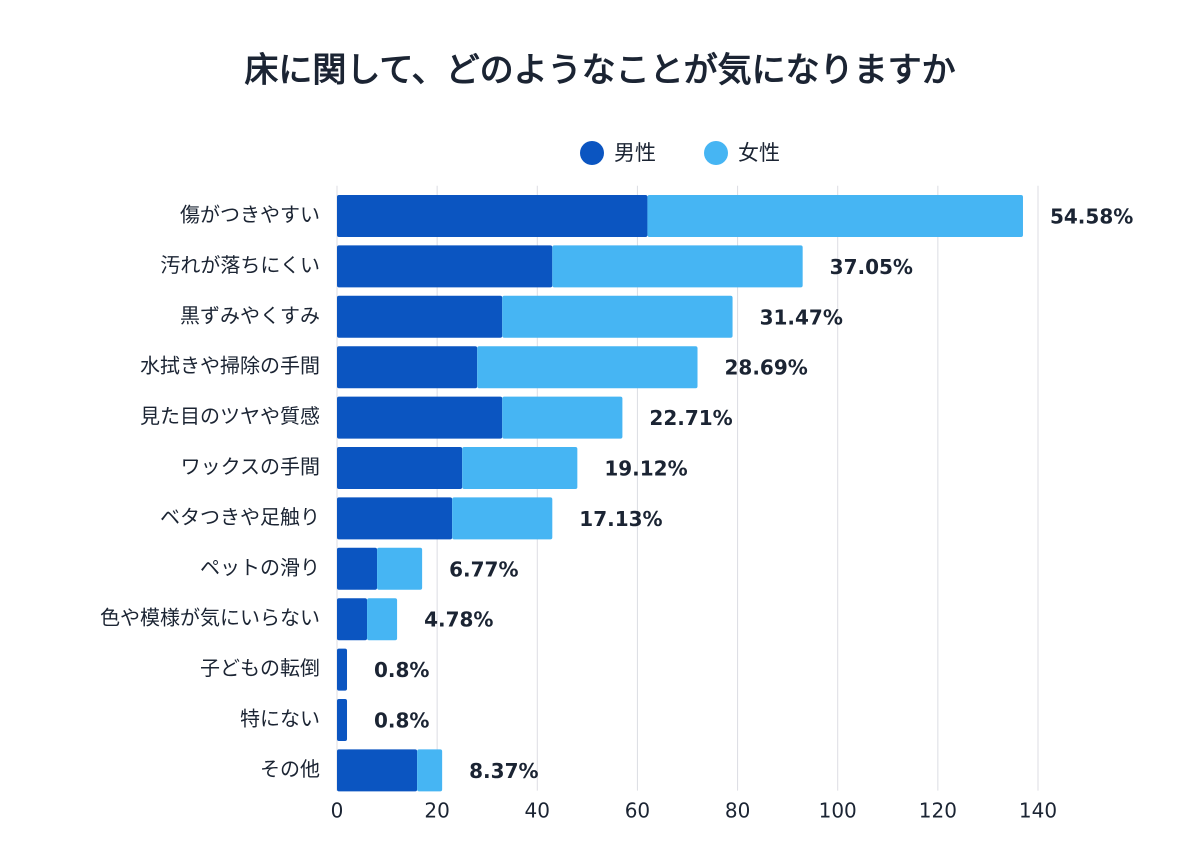 This screenshot has height=848, width=1200. Describe the element at coordinates (250, 215) in the screenshot. I see `y-tick-label: 傷がつきやすい` at that location.